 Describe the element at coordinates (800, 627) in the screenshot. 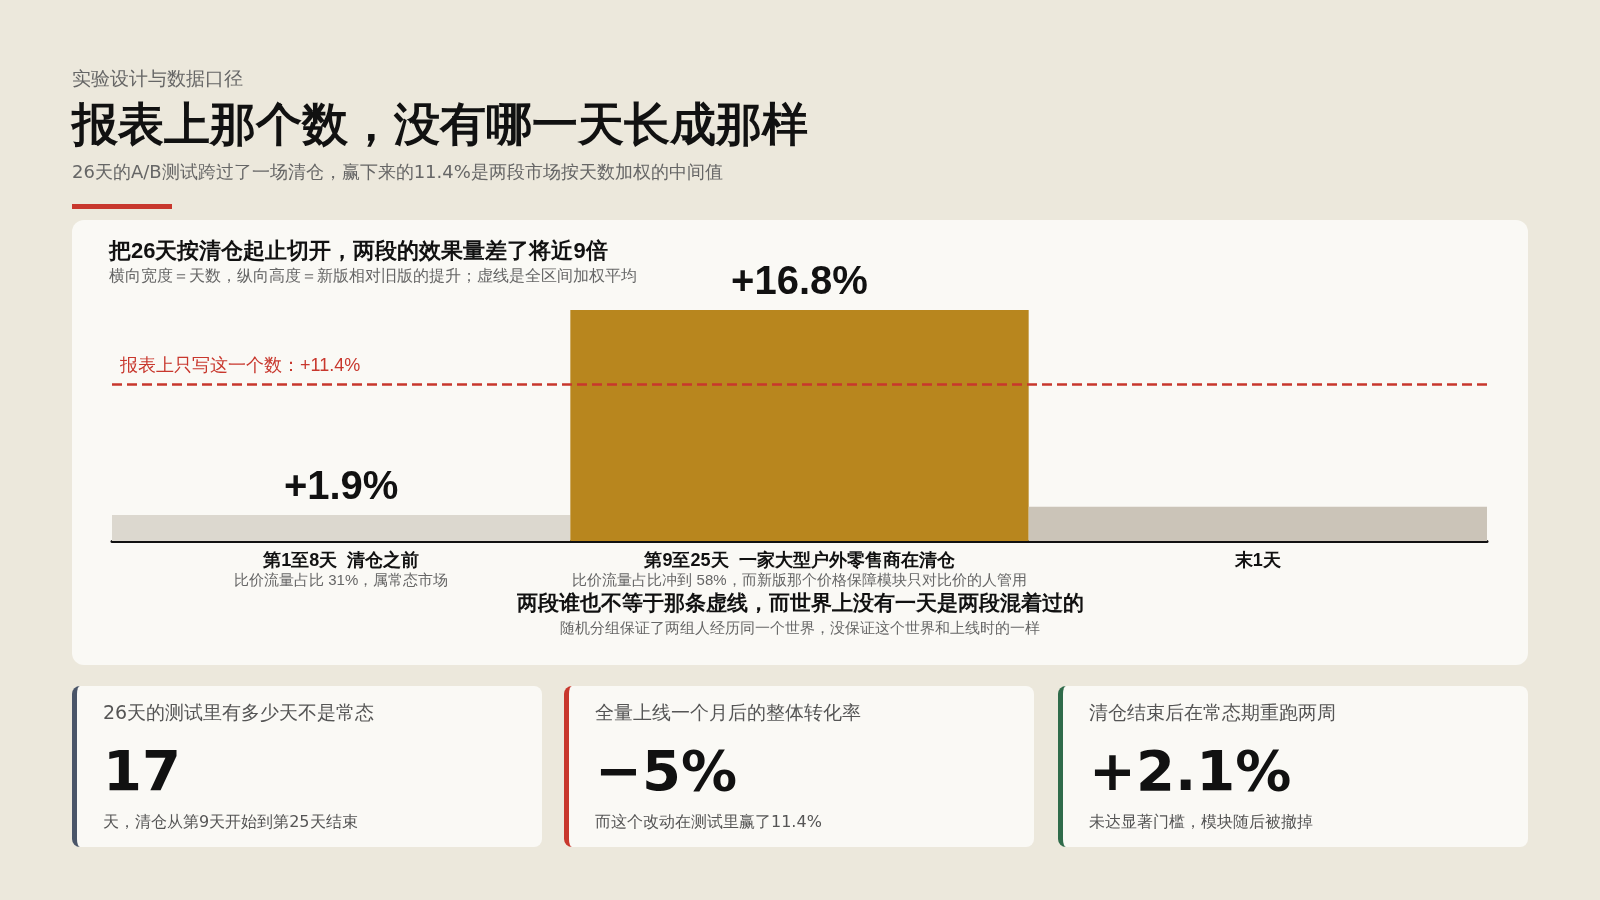

I see `text: 随机分组保证了两组人经历同一个世界，没保证这个世界和上线时的一样` at that location.